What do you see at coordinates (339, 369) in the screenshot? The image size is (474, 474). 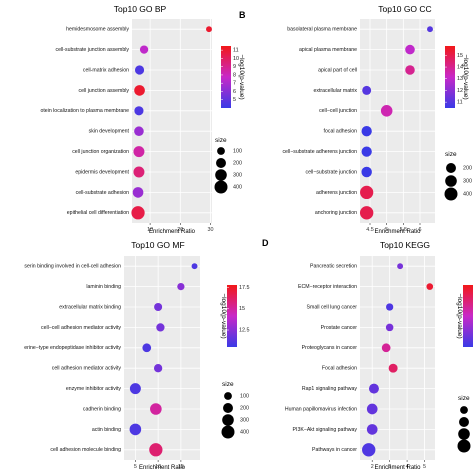 I see `category-label: Focal adhesion` at bounding box center [339, 369].